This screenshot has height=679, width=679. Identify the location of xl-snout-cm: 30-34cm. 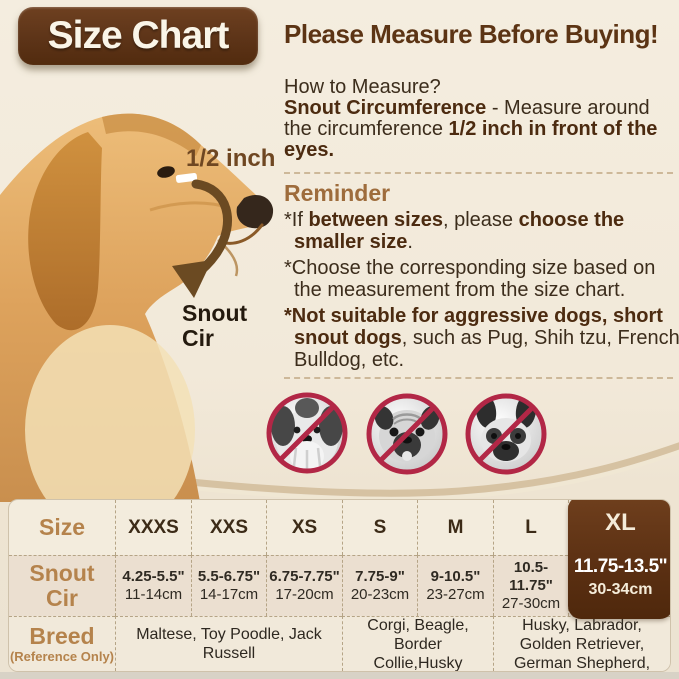
(620, 589).